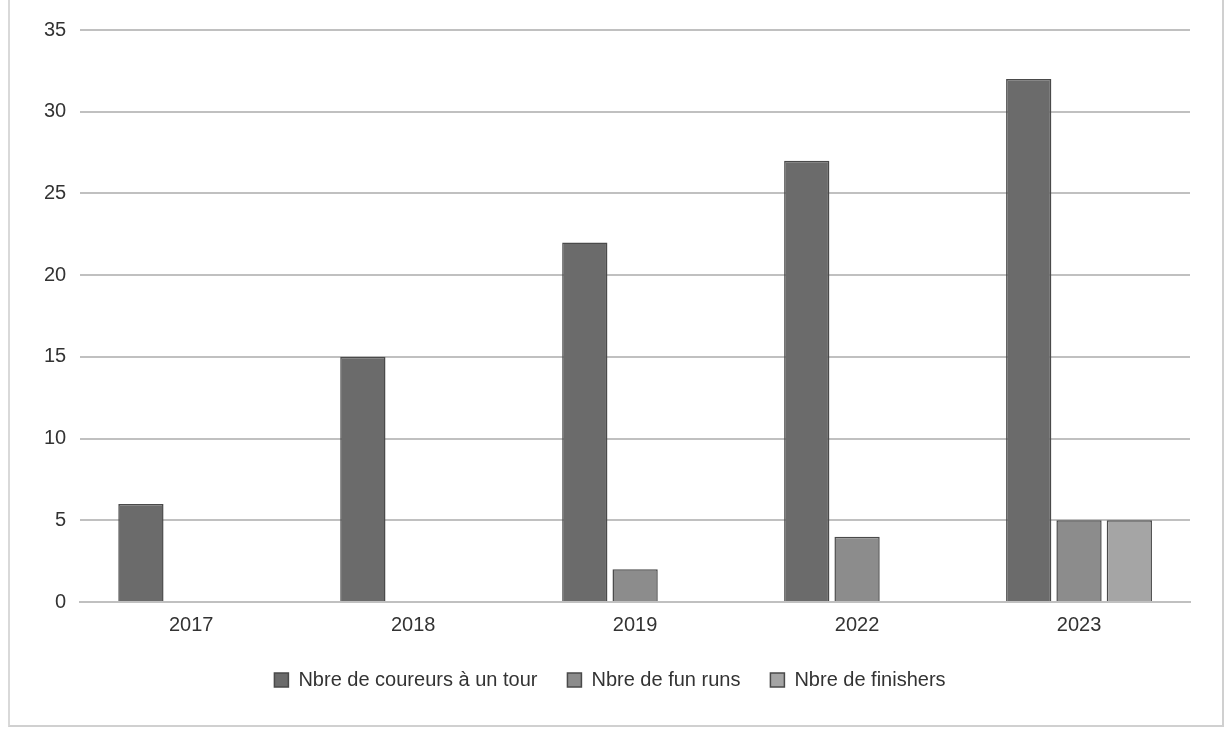 This screenshot has height=731, width=1224. Describe the element at coordinates (55, 355) in the screenshot. I see `y-tick-label: 15` at that location.